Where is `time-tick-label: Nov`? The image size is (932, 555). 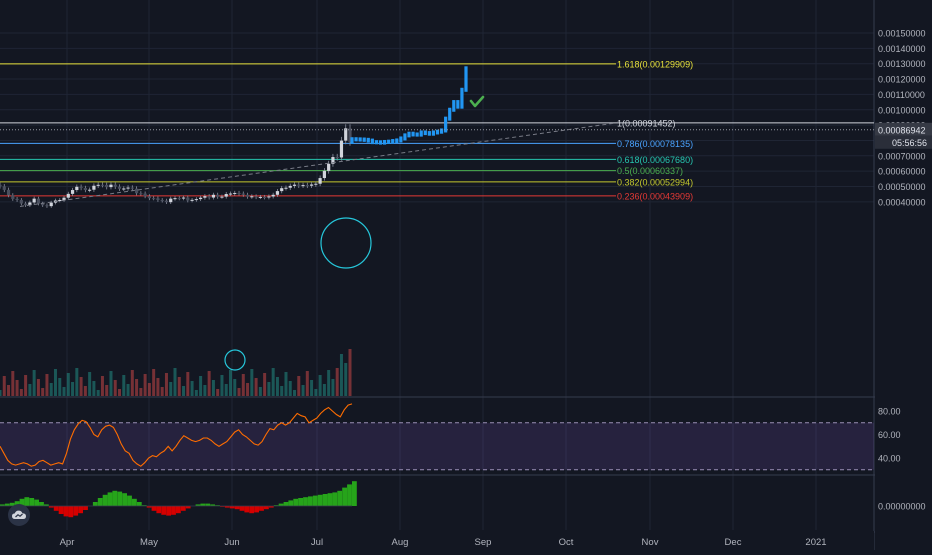
time-tick-label: Nov is located at coordinates (650, 542).